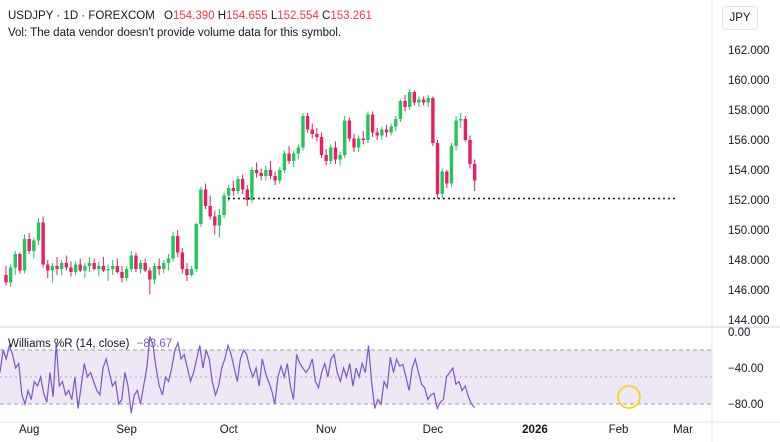 This screenshot has width=780, height=442. I want to click on time-axis: Aug Sep Oct Nov Dec 2026 Feb Mar, so click(356, 430).